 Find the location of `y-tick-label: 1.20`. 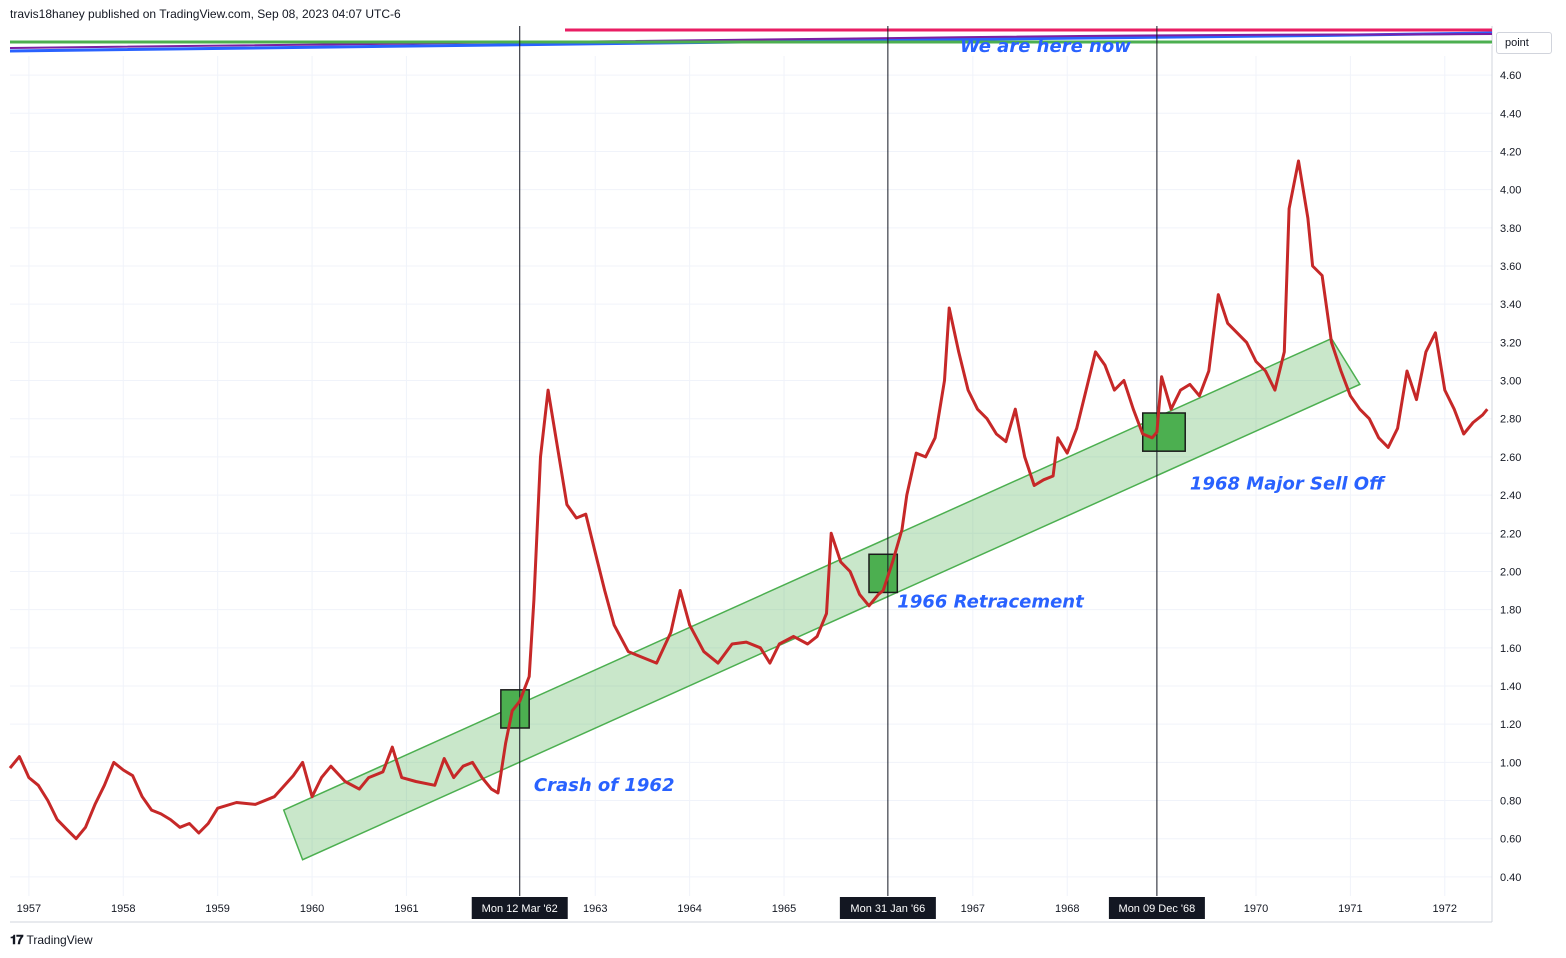

y-tick-label: 1.20 is located at coordinates (1510, 725).